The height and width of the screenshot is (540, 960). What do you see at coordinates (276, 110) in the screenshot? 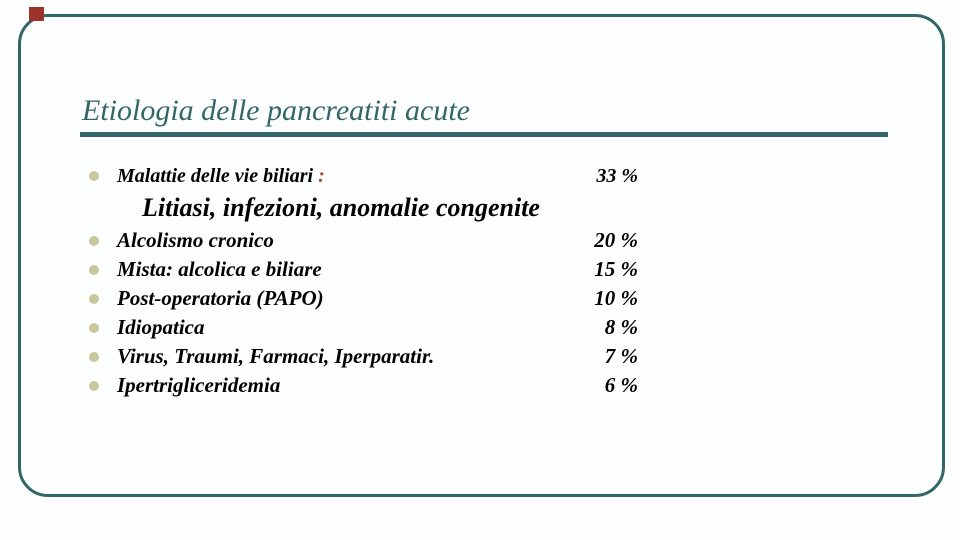
I see `slide-title: Etiologia delle pancreatiti acute` at bounding box center [276, 110].